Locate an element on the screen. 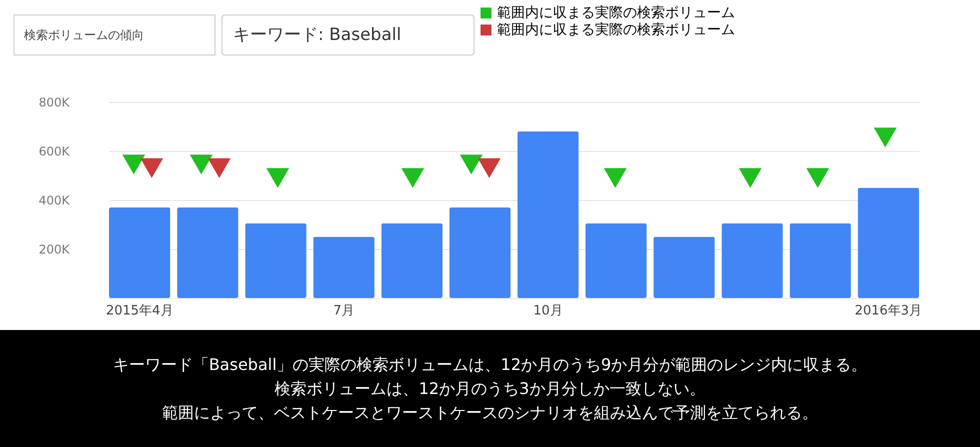  x-tick-label: 7月 is located at coordinates (343, 311).